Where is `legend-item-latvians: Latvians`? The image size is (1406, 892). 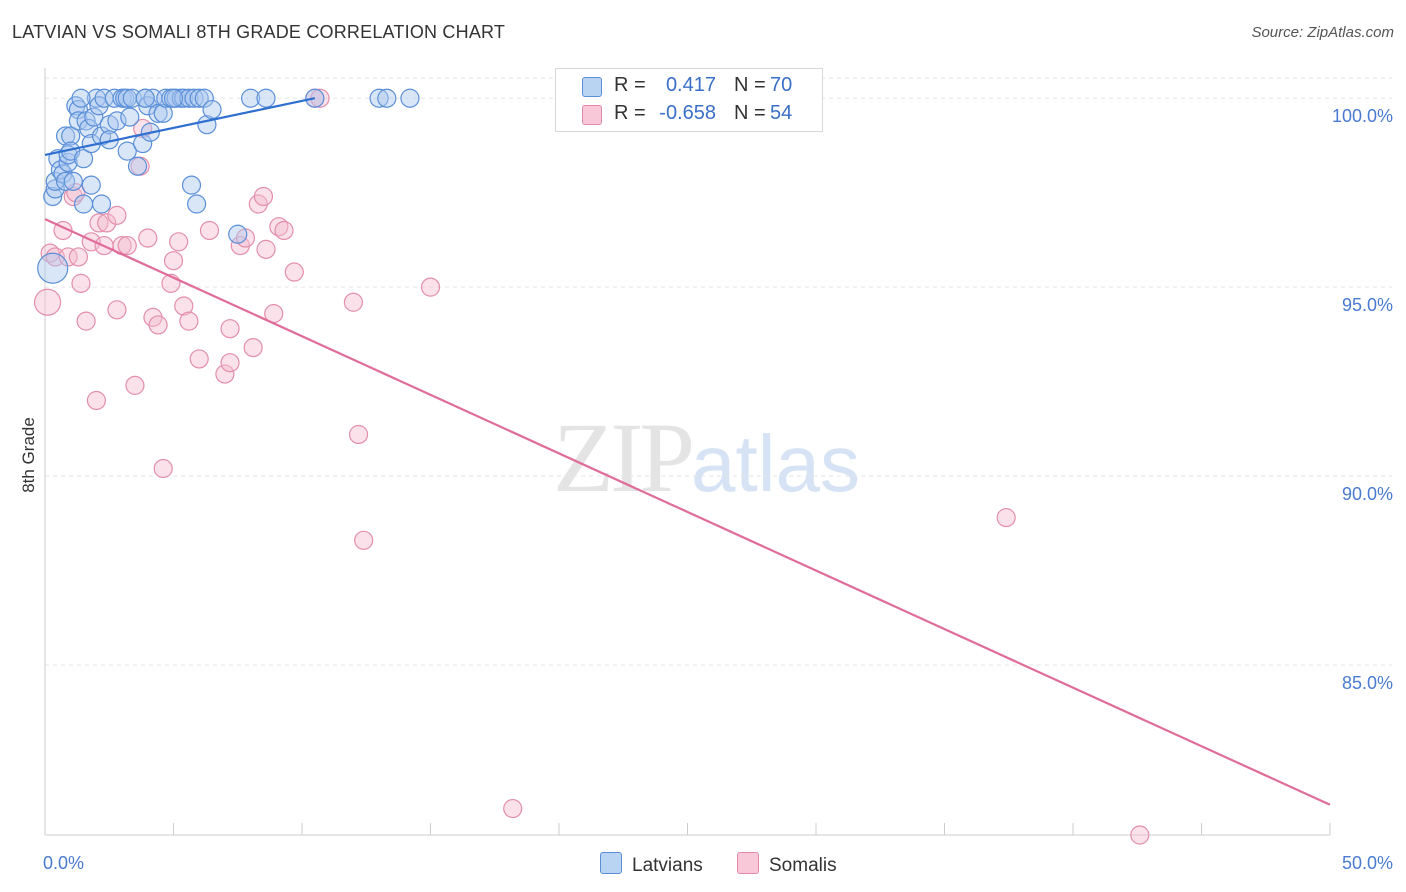
legend-item-latvians: Latvians is located at coordinates (651, 864).